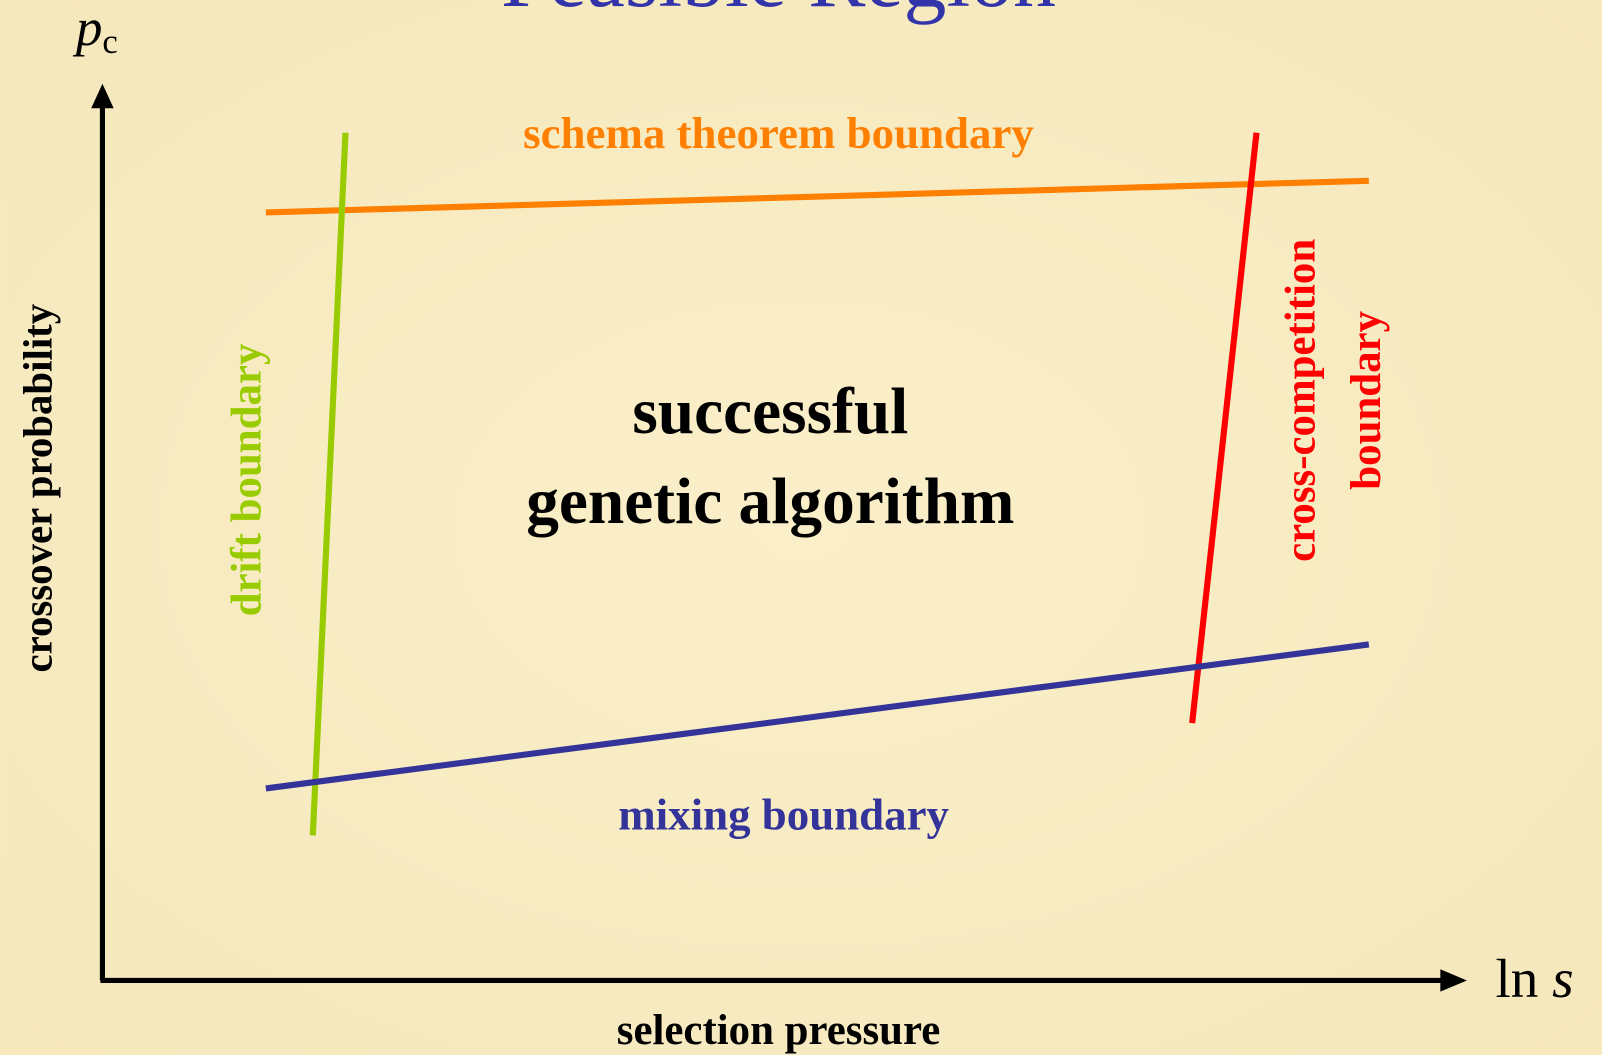 This screenshot has height=1055, width=1602. Describe the element at coordinates (37, 487) in the screenshot. I see `y-label: crossover probability` at that location.